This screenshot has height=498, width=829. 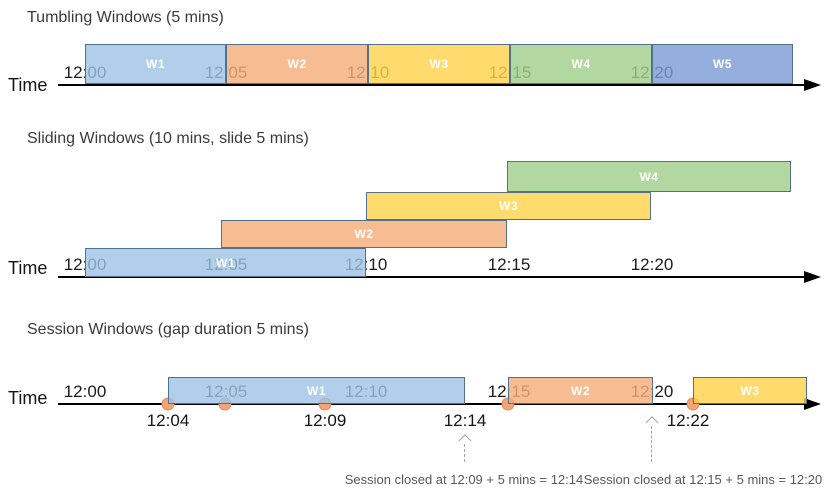 I want to click on tumbling-section-title: Tumbling Windows (5 mins), so click(x=125, y=17).